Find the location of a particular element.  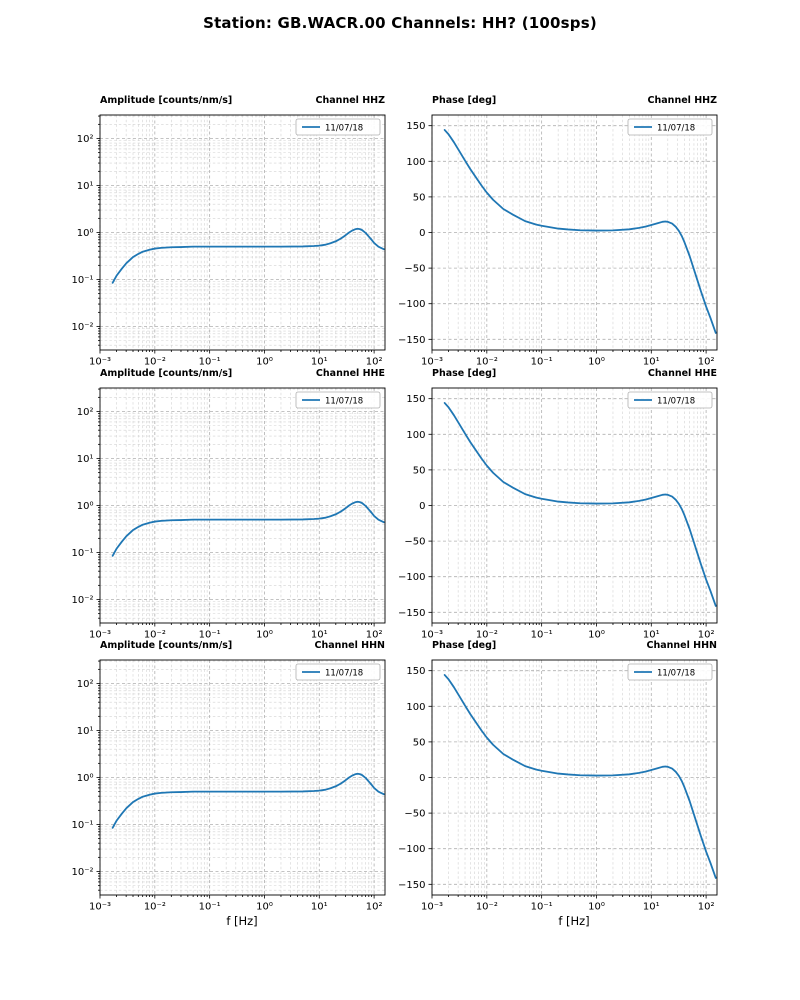

tick-labels: 10⁻³ 10⁻² 10⁻¹ 10⁰ 10¹ 10² 10² 10¹ 10⁰ 10⁻¹ 10⁻² is located at coordinates (226, 524).